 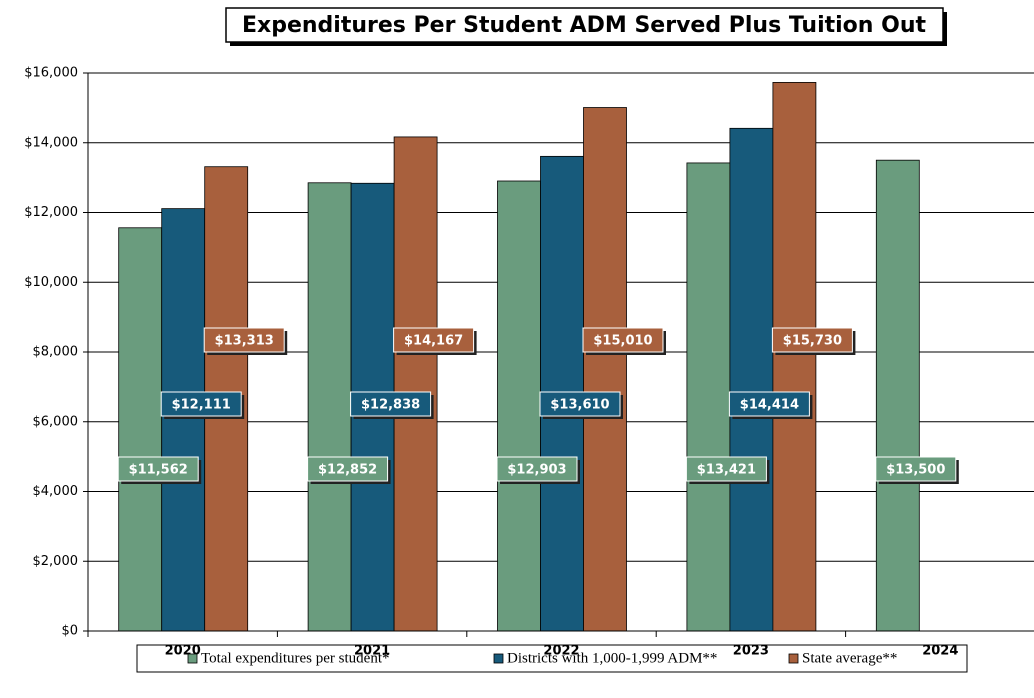 I want to click on legend-box, so click(x=552, y=658).